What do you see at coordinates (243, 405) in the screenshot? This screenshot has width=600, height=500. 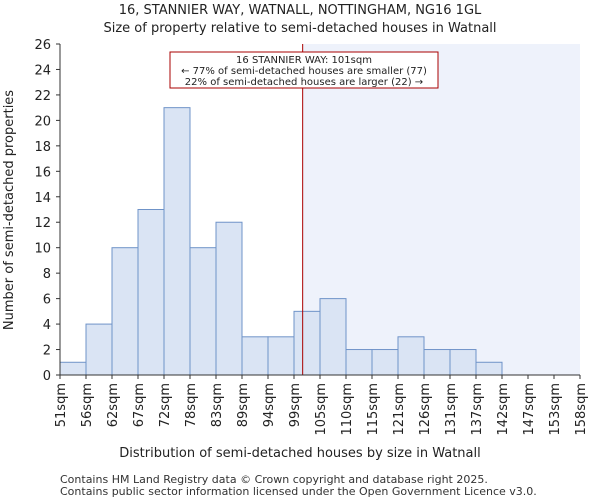 I see `x-tick-label: 89sqm` at bounding box center [243, 405].